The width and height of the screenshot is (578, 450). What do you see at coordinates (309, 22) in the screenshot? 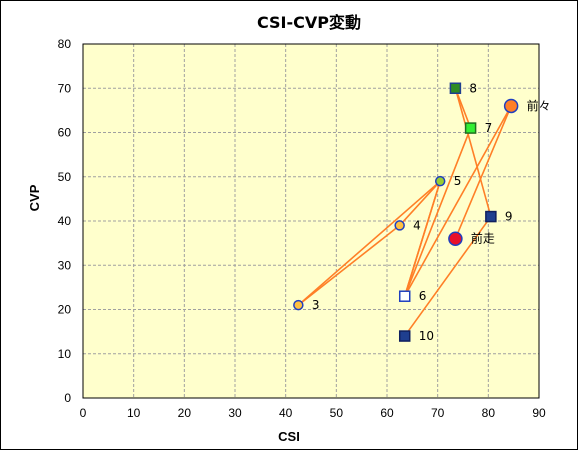
I see `chart-title: CSI-CVP変動` at bounding box center [309, 22].